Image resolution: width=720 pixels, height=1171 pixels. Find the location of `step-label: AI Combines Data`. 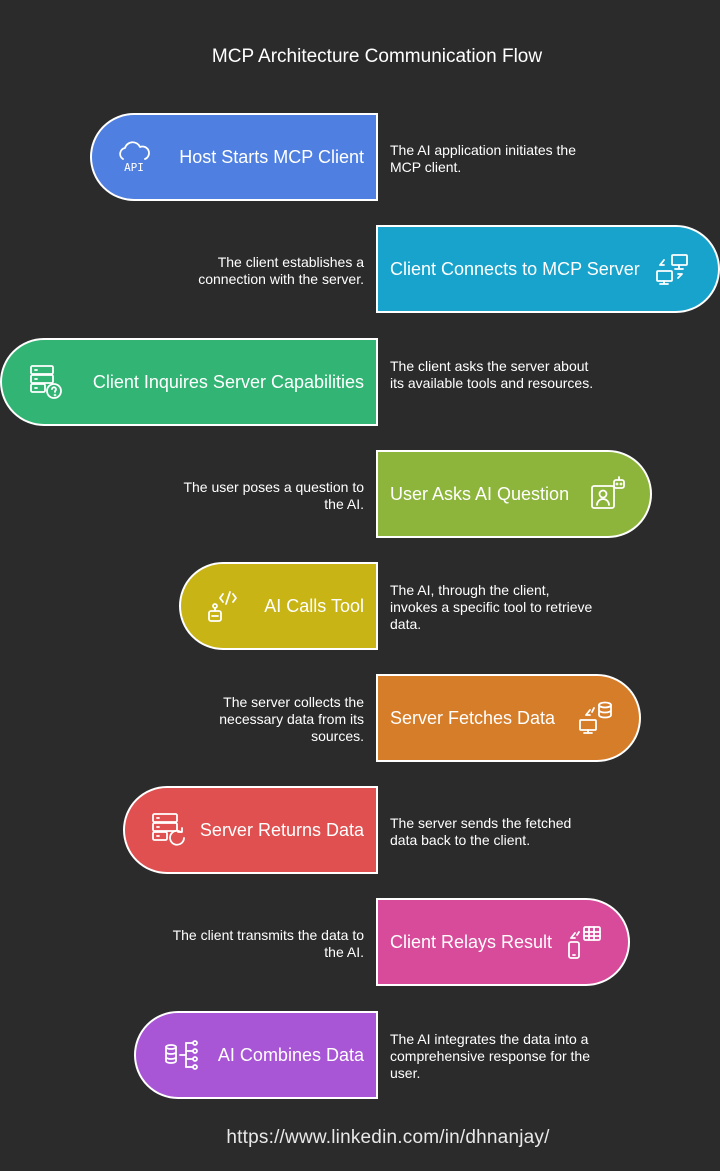

step-label: AI Combines Data is located at coordinates (290, 1054).